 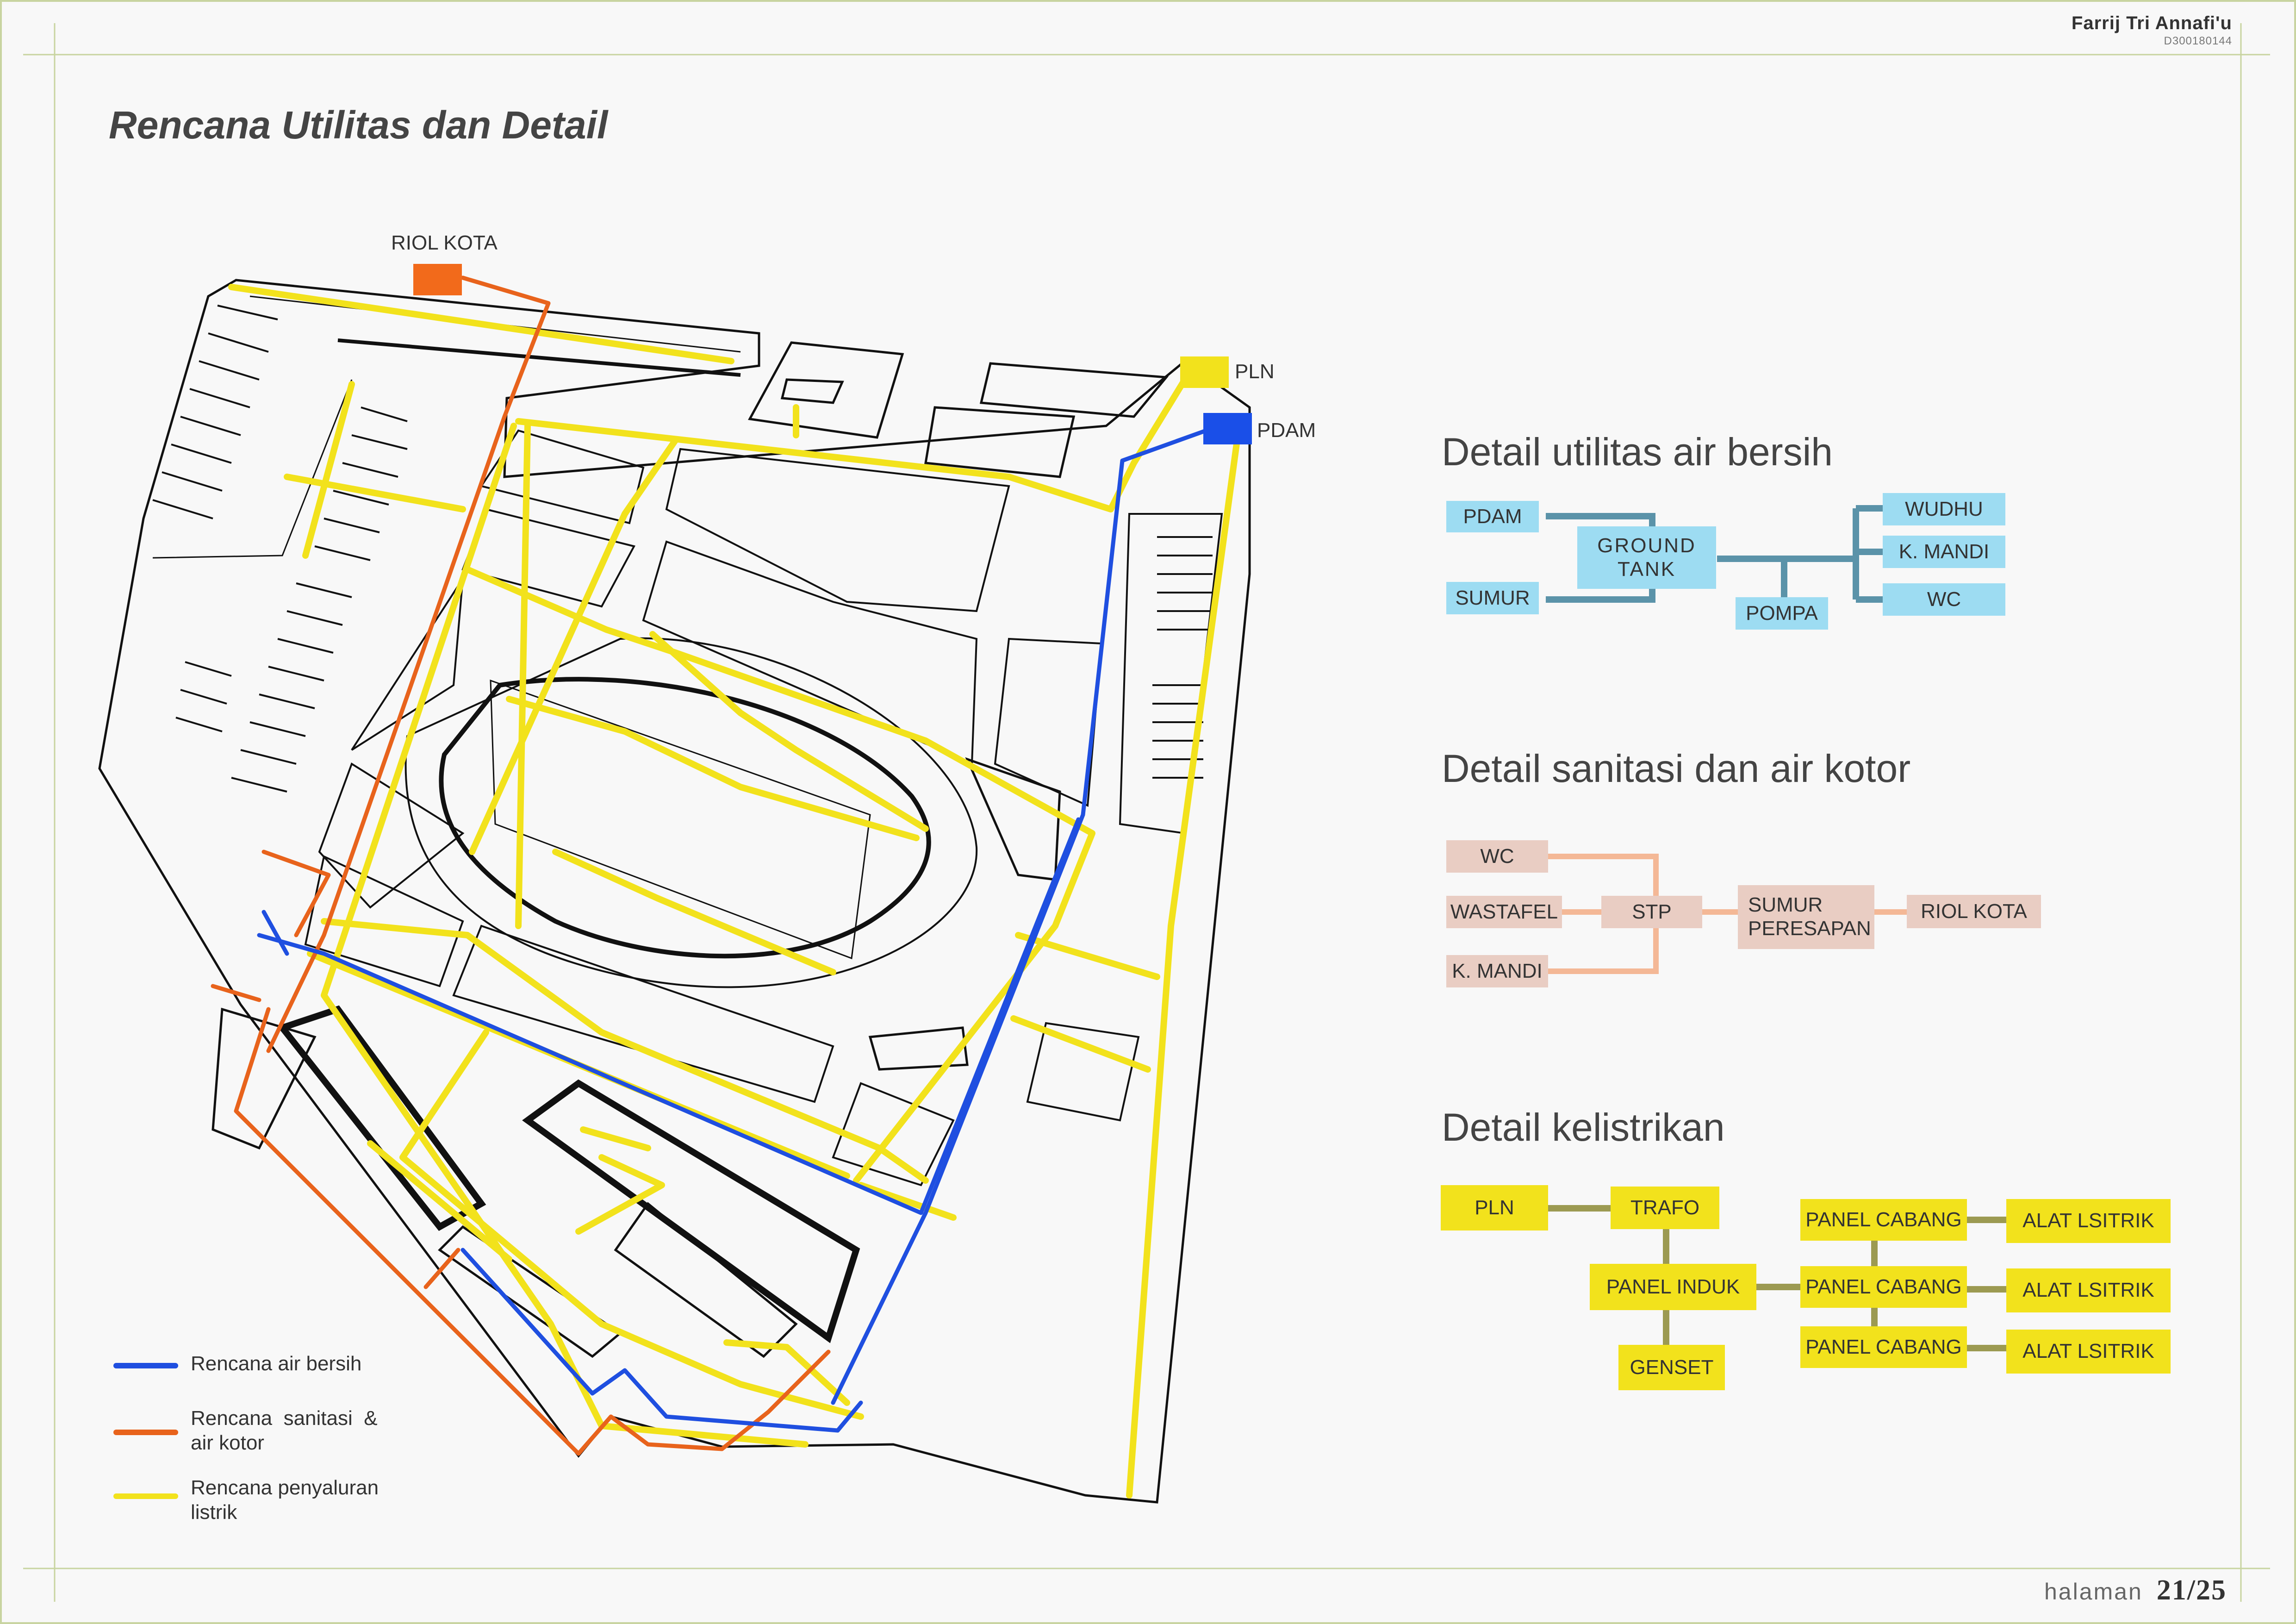 What do you see at coordinates (1676, 768) in the screenshot?
I see `sanitasi-title: Detail sanitasi dan air kotor` at bounding box center [1676, 768].